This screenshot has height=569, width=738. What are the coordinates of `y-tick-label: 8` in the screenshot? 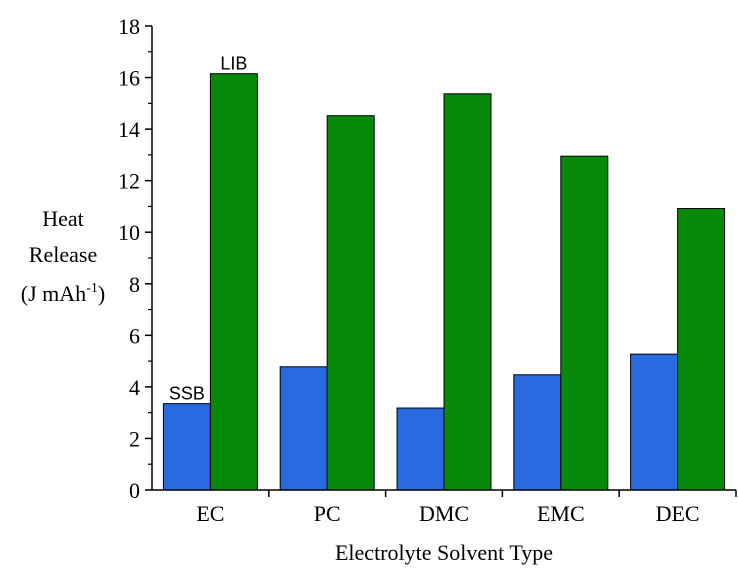 It's located at (134, 284).